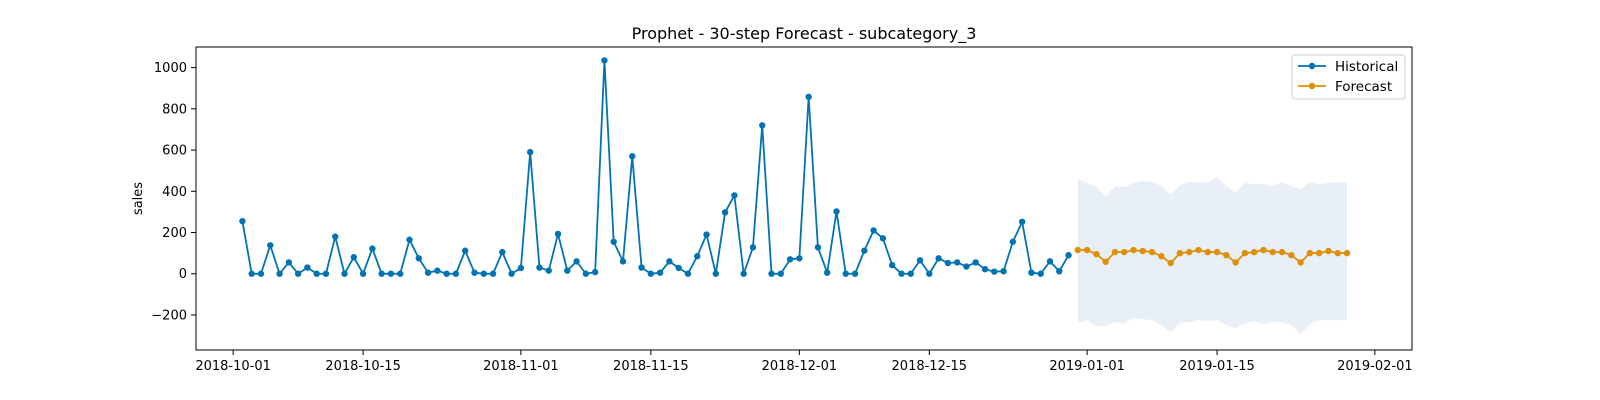  I want to click on x-tick-label: 2018-11-01, so click(521, 366).